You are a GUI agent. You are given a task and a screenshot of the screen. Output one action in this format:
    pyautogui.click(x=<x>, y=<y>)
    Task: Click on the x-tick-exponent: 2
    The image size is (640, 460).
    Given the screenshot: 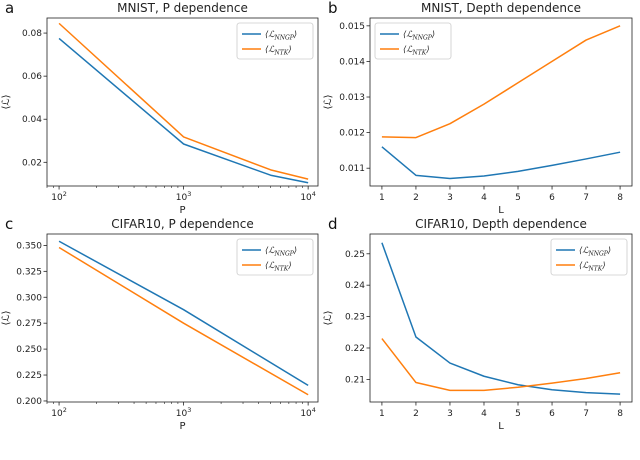 What is the action you would take?
    pyautogui.click(x=65, y=410)
    